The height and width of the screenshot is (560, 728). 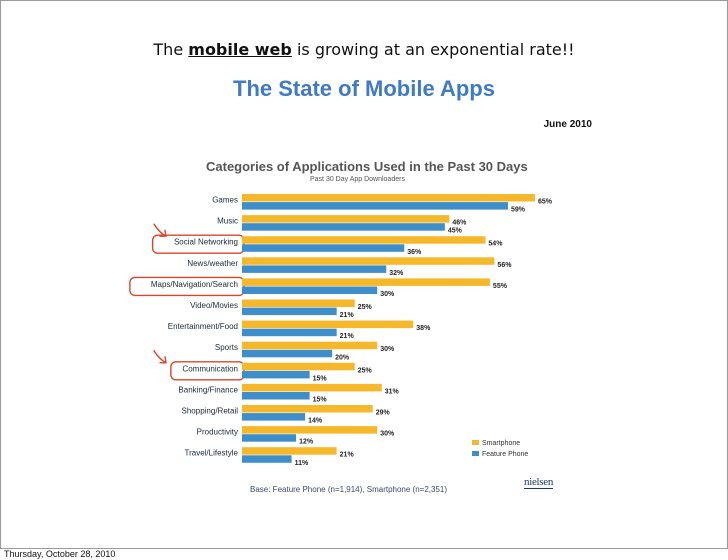 I want to click on value-label-smartphone-news-weather: 56%, so click(x=504, y=265).